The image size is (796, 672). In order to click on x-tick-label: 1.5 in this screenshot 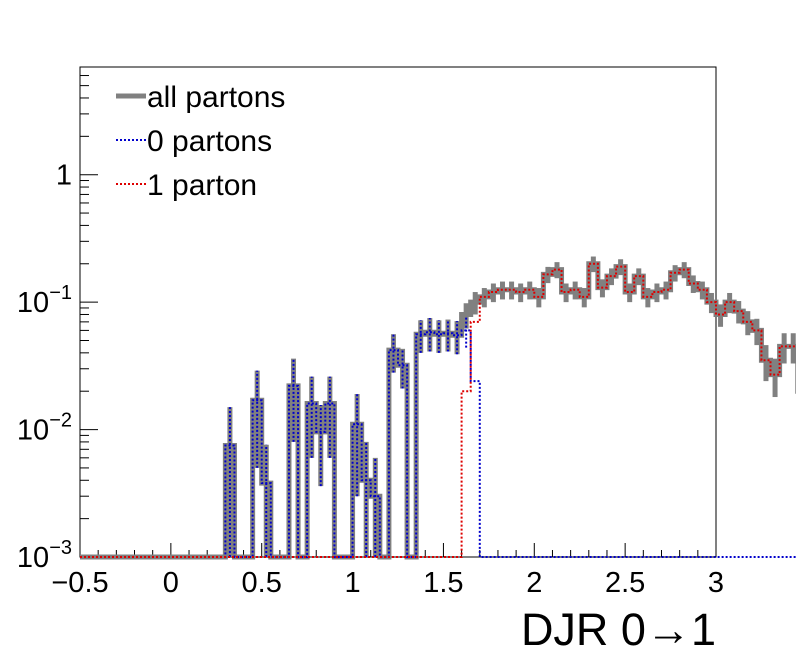, I will do `click(443, 583)`.